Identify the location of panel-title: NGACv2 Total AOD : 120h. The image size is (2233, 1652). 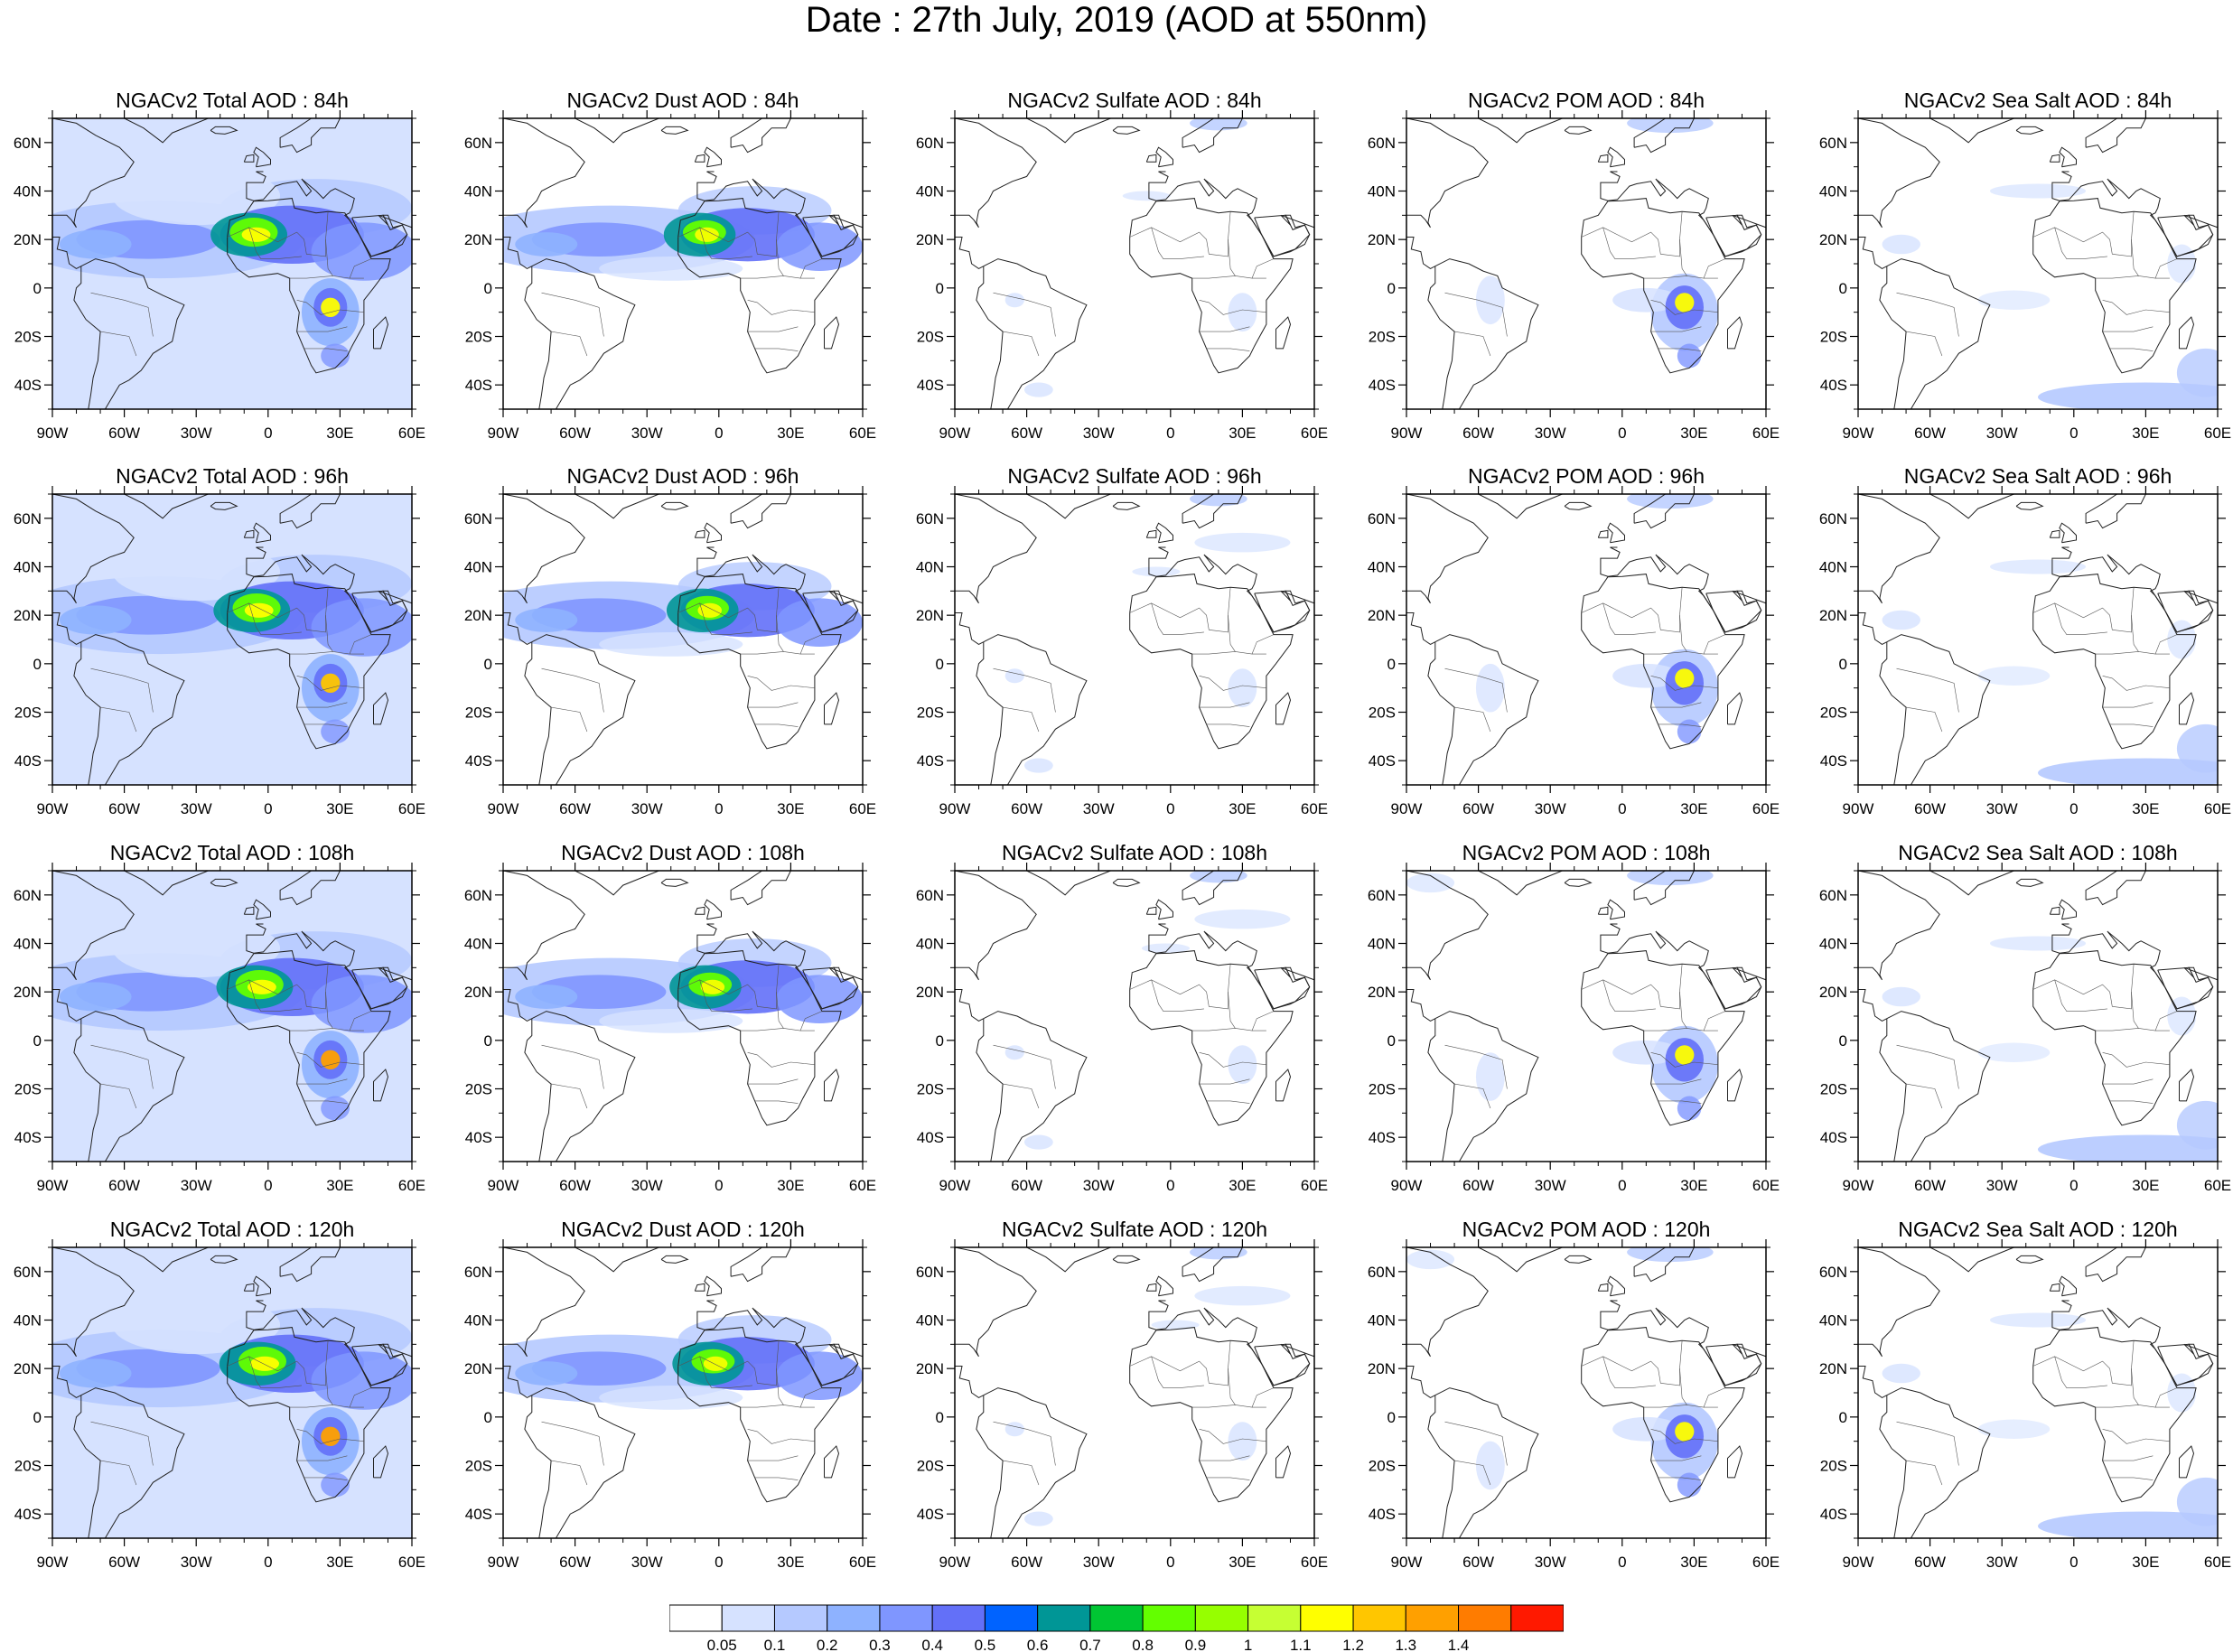
(232, 1229).